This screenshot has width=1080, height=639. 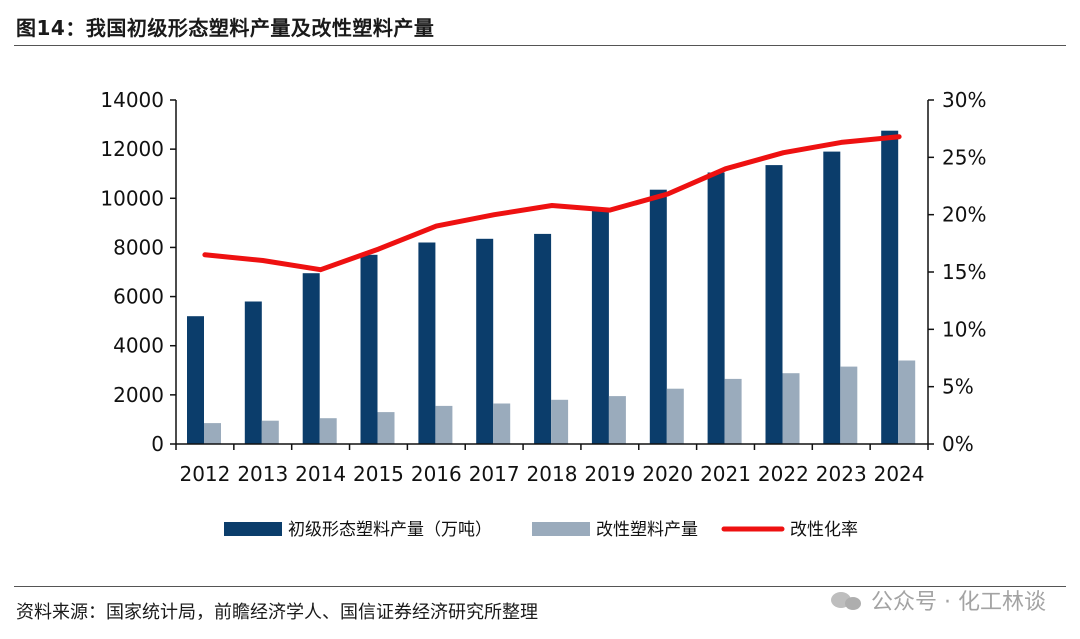 What do you see at coordinates (436, 474) in the screenshot?
I see `x-tick-label-2016: 2016` at bounding box center [436, 474].